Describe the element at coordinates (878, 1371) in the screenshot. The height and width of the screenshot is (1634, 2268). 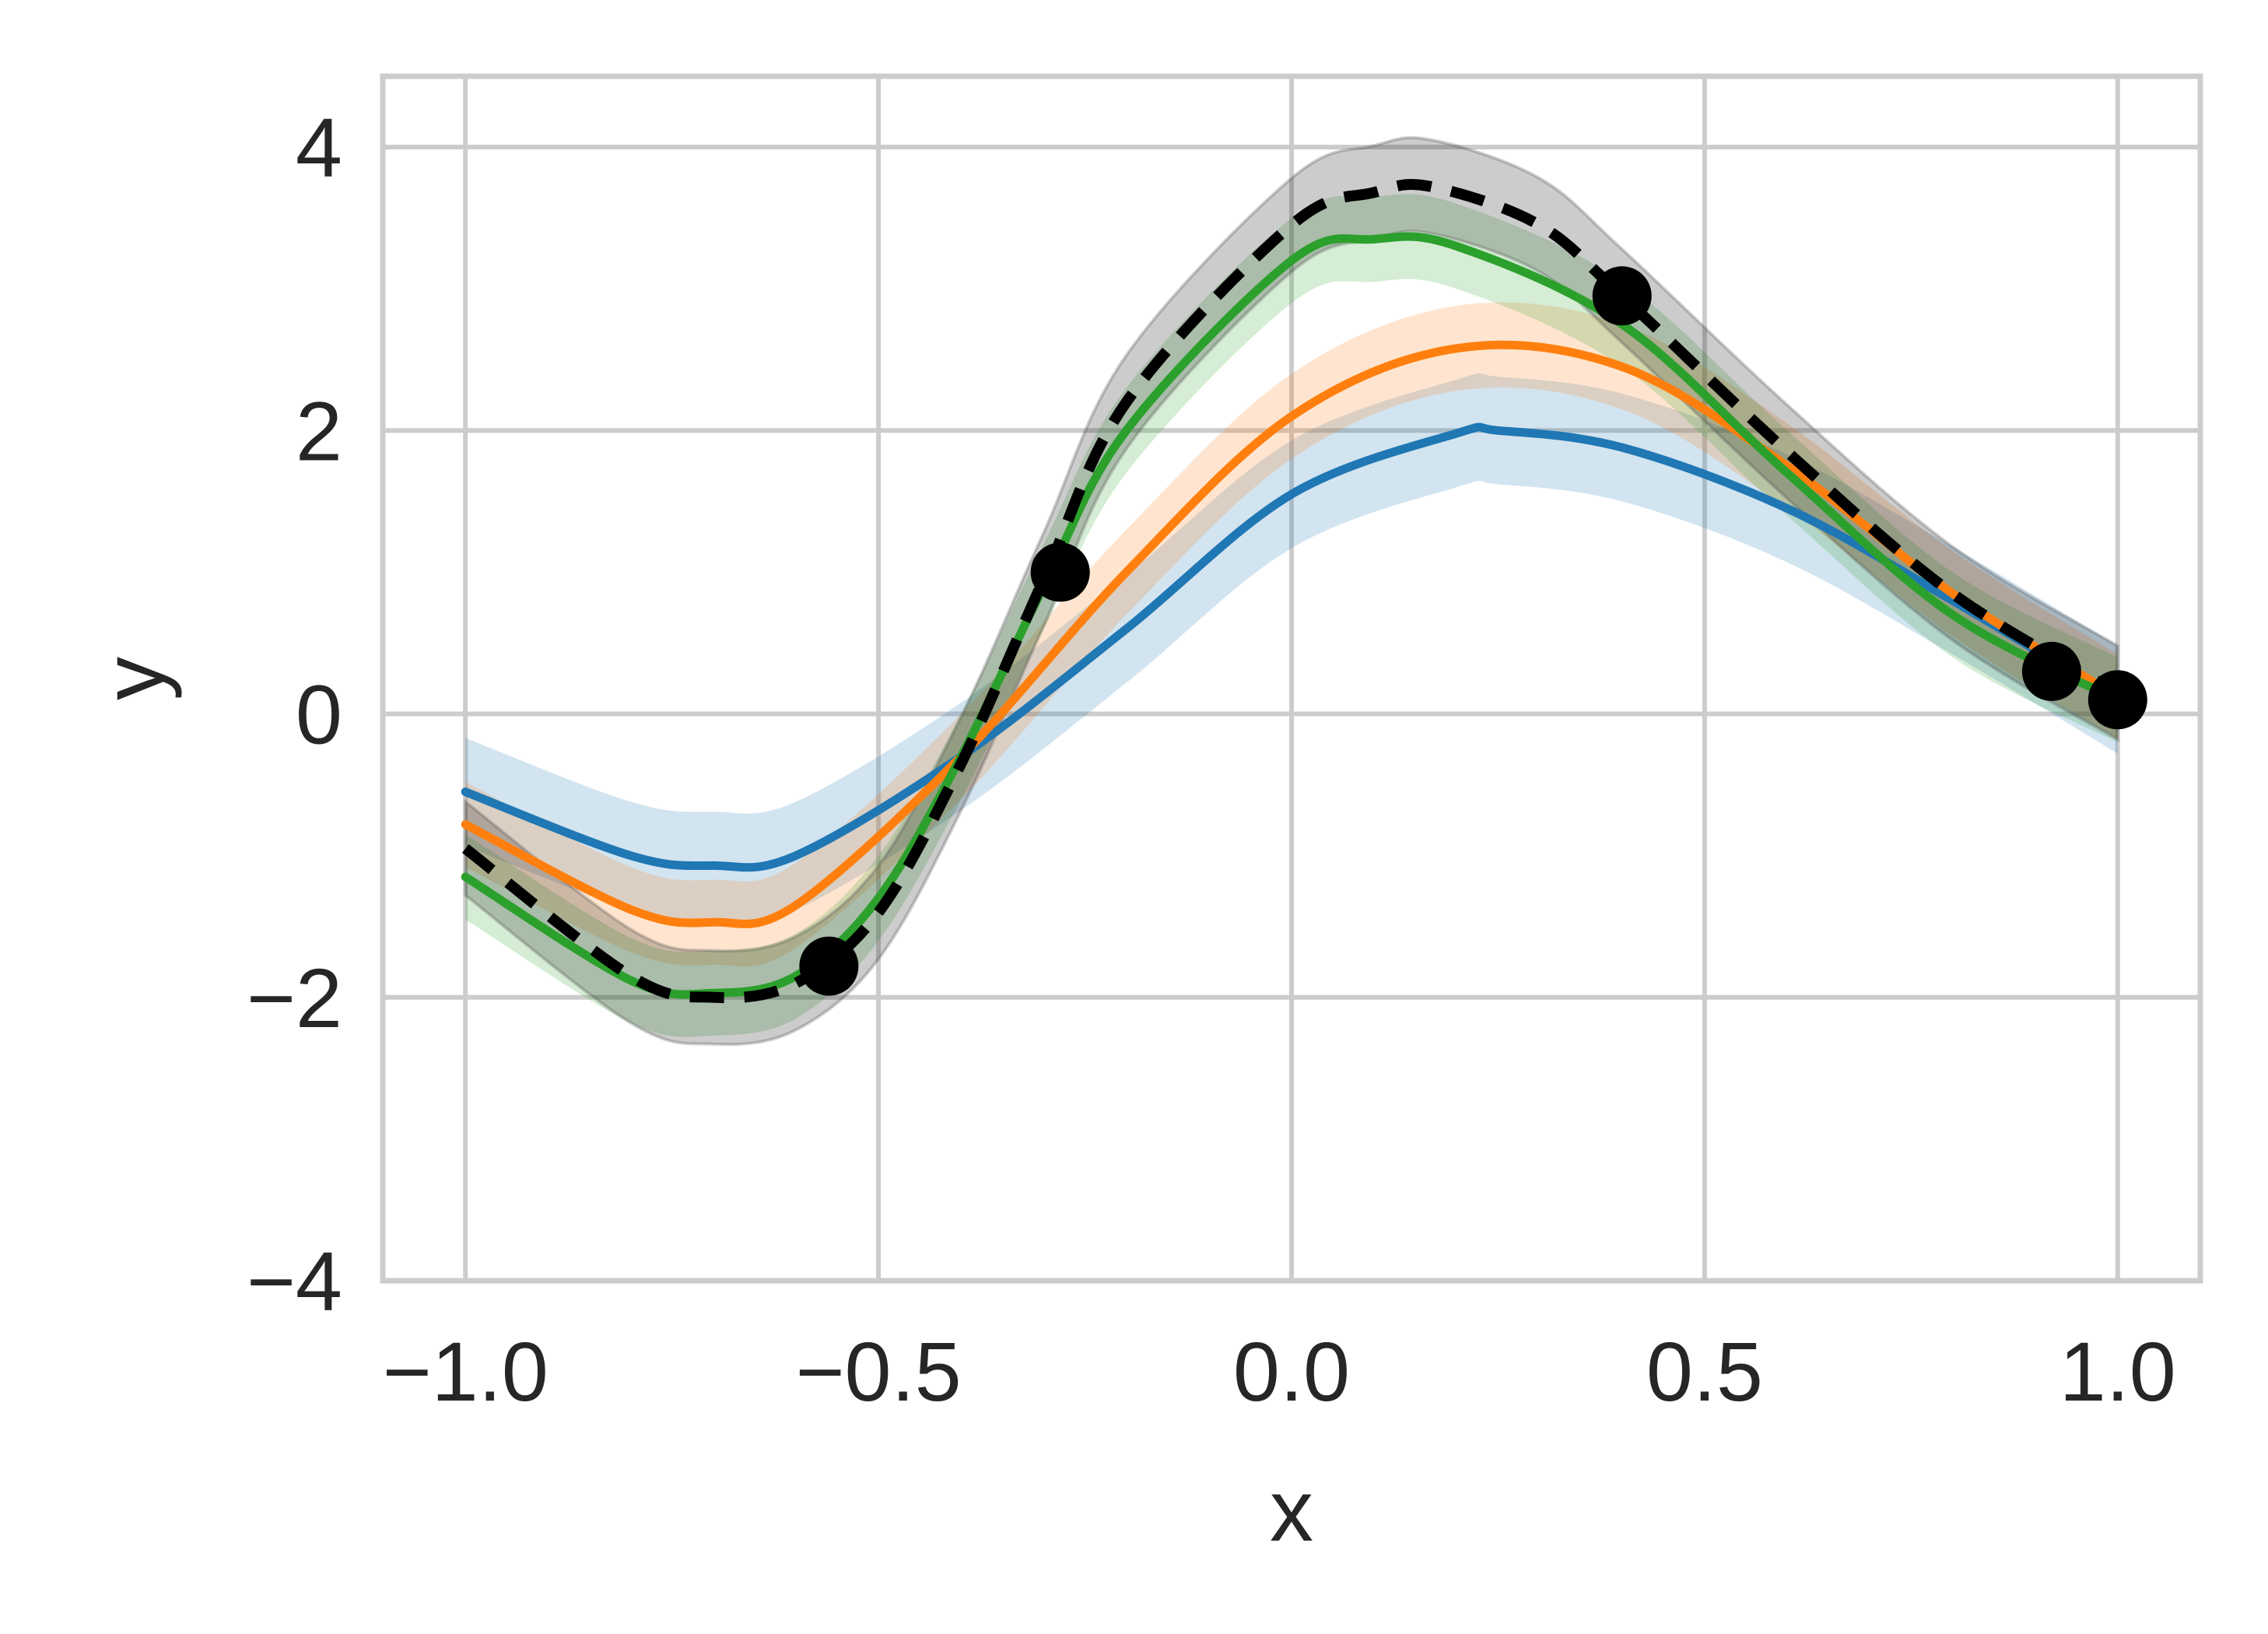
I see `x-tick-label: −0.5` at that location.